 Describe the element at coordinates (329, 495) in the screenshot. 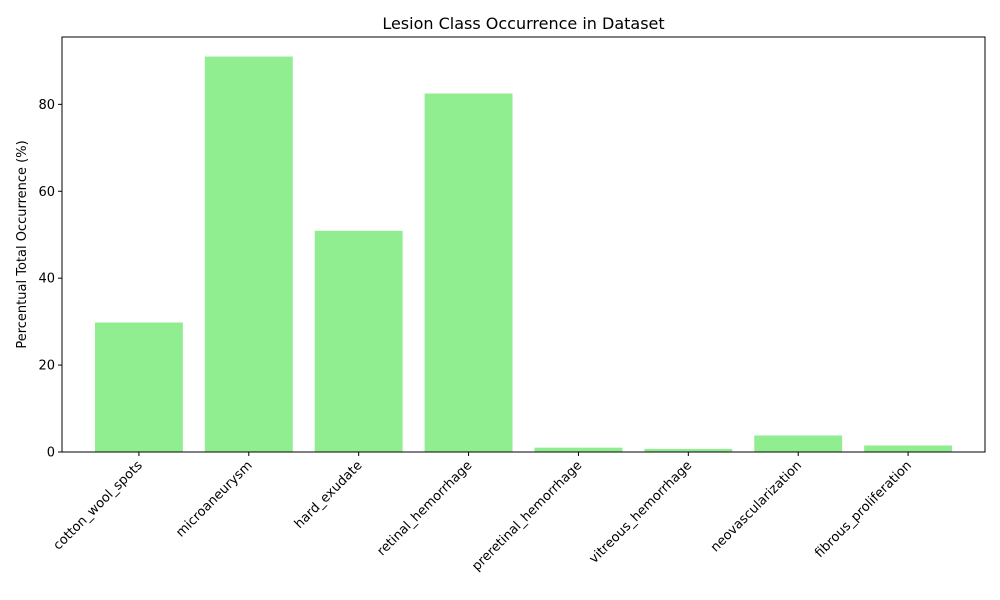

I see `x-tick-label: hard_exudate` at that location.